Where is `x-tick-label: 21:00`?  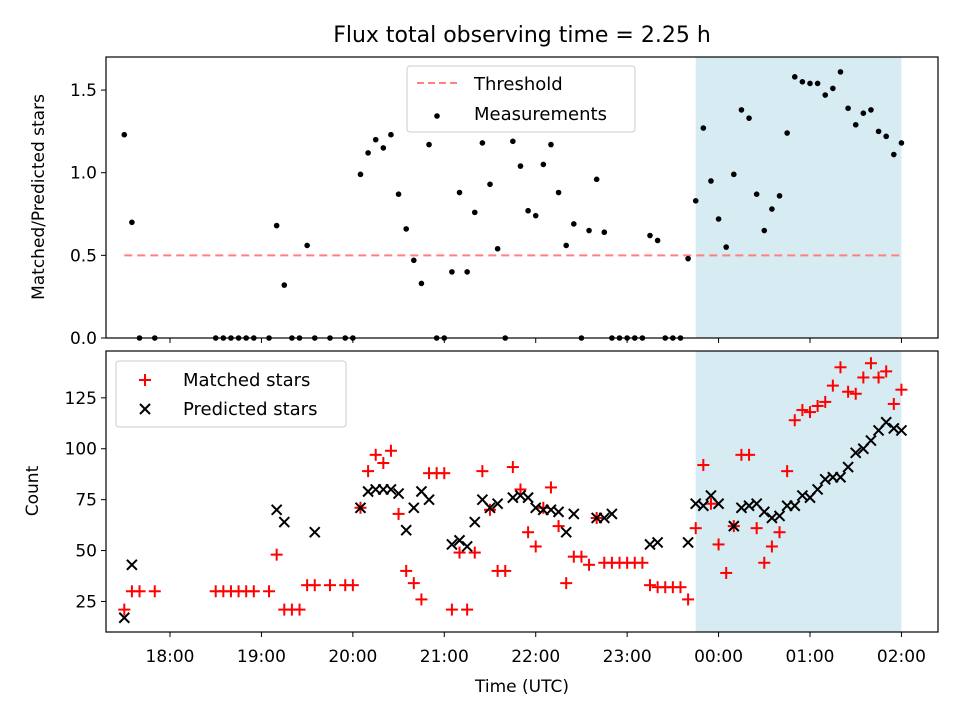
x-tick-label: 21:00 is located at coordinates (444, 657).